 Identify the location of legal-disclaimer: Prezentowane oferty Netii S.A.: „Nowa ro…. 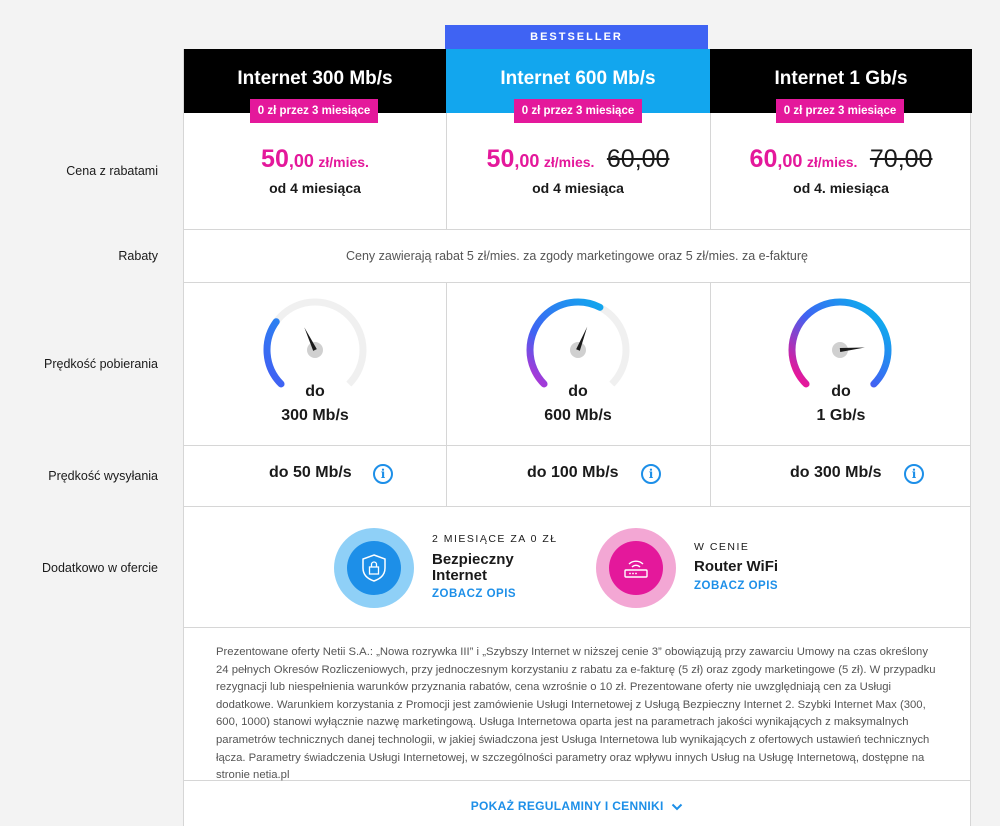
(576, 714).